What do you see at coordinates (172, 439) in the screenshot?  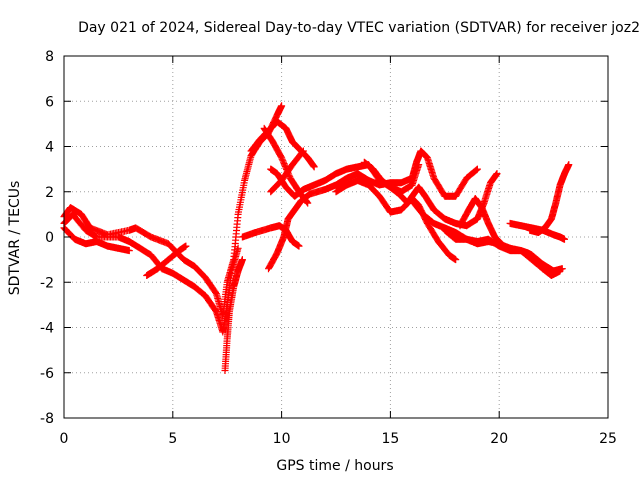 I see `x-tick-label: 5` at bounding box center [172, 439].